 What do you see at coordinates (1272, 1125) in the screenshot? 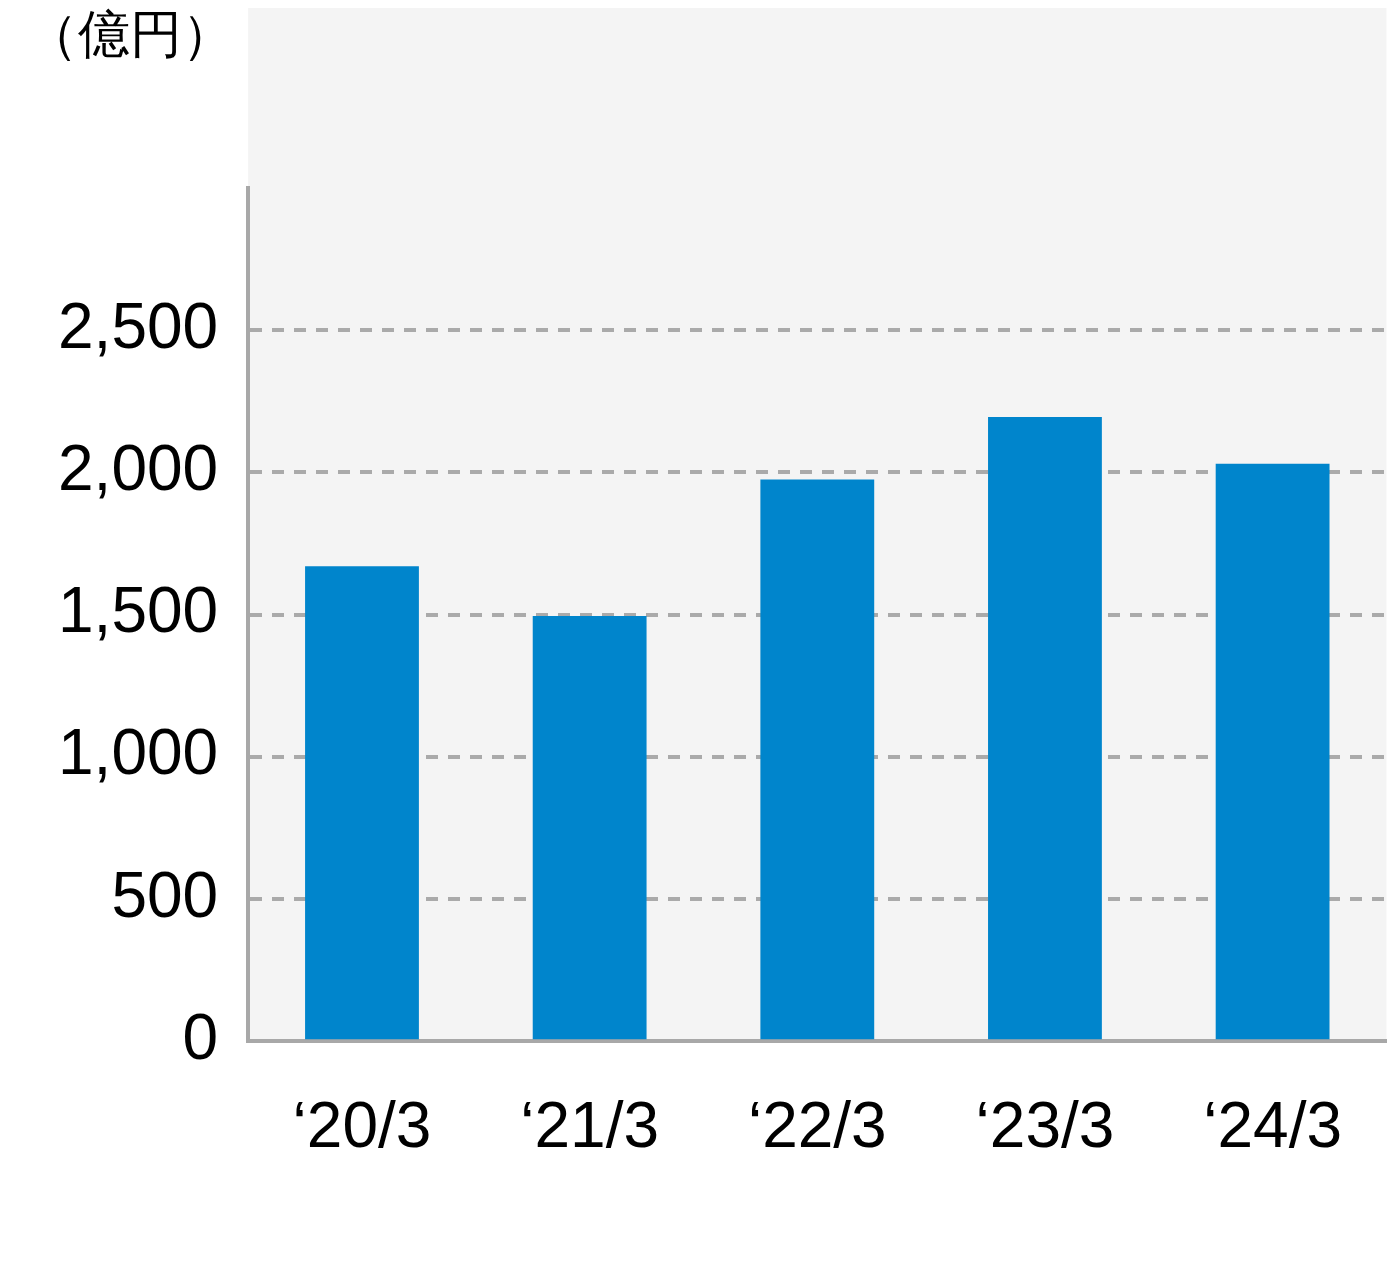
I see `x-tick-label: ‘24/3` at bounding box center [1272, 1125].